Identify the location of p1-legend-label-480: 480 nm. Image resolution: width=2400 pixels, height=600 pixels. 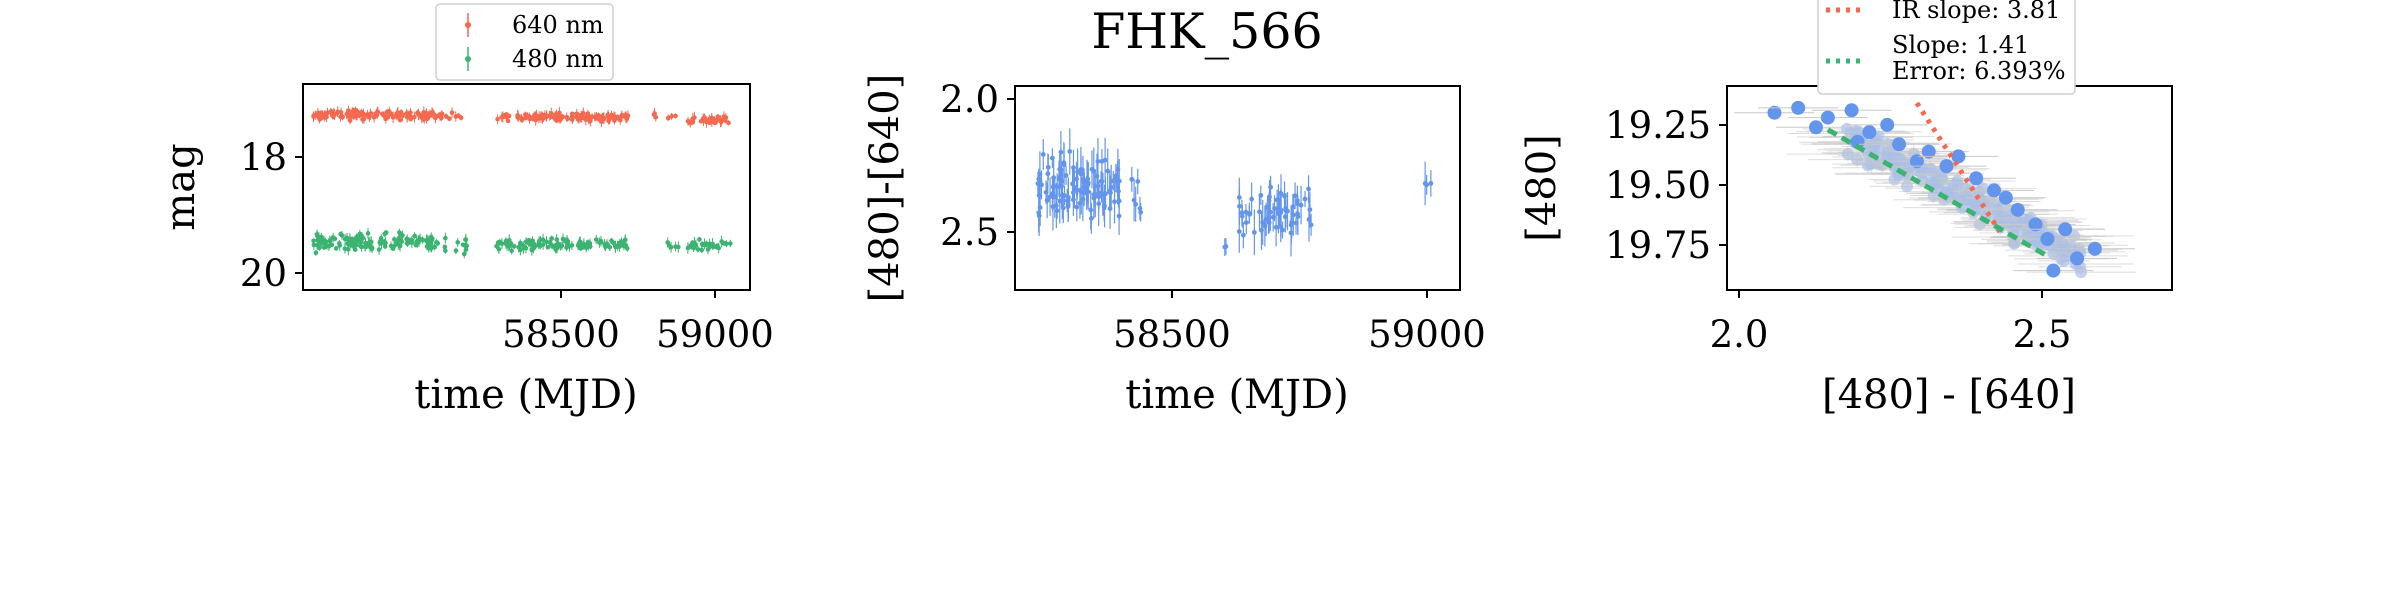
(558, 59).